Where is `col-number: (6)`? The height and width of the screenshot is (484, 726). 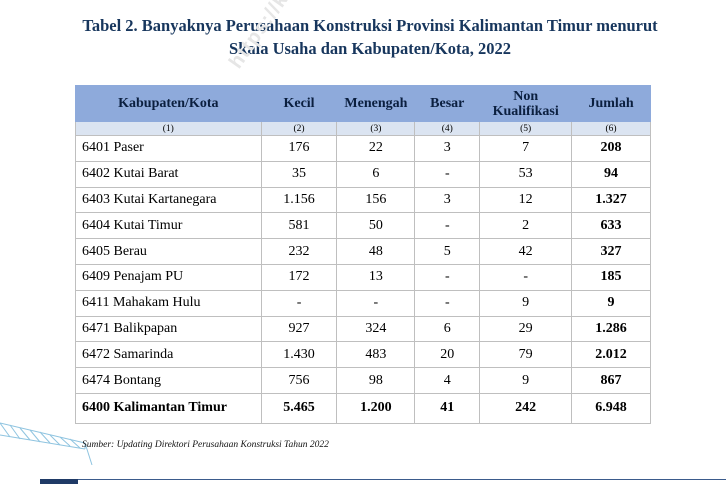
col-number: (6) is located at coordinates (611, 128).